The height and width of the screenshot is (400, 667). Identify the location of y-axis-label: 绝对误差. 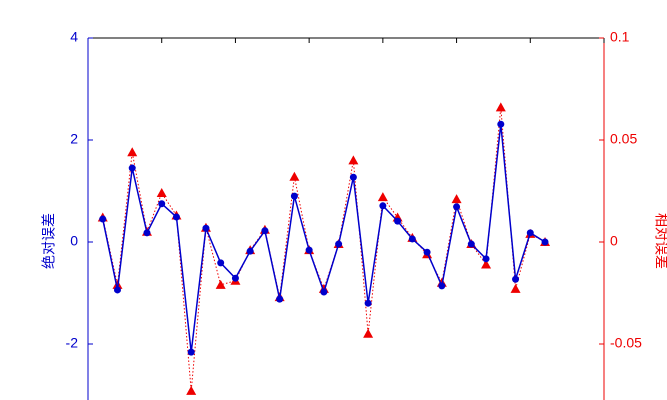
(49, 241).